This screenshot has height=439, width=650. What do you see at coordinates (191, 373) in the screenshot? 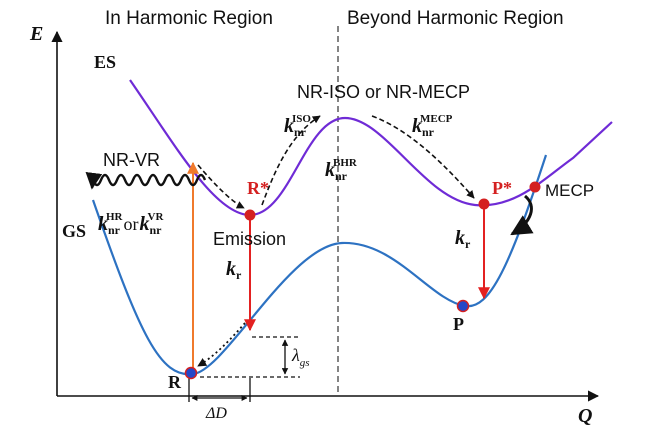
I see `marker-r` at bounding box center [191, 373].